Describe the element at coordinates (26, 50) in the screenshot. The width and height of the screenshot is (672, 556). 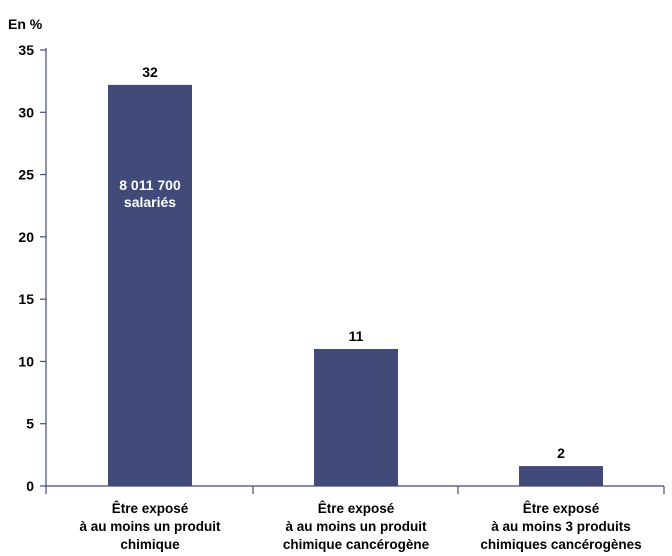
I see `y-tick-label: 35` at that location.